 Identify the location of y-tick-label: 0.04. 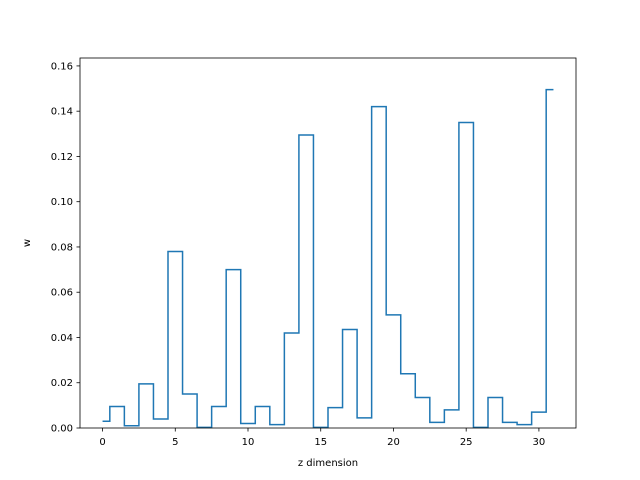
(62, 338).